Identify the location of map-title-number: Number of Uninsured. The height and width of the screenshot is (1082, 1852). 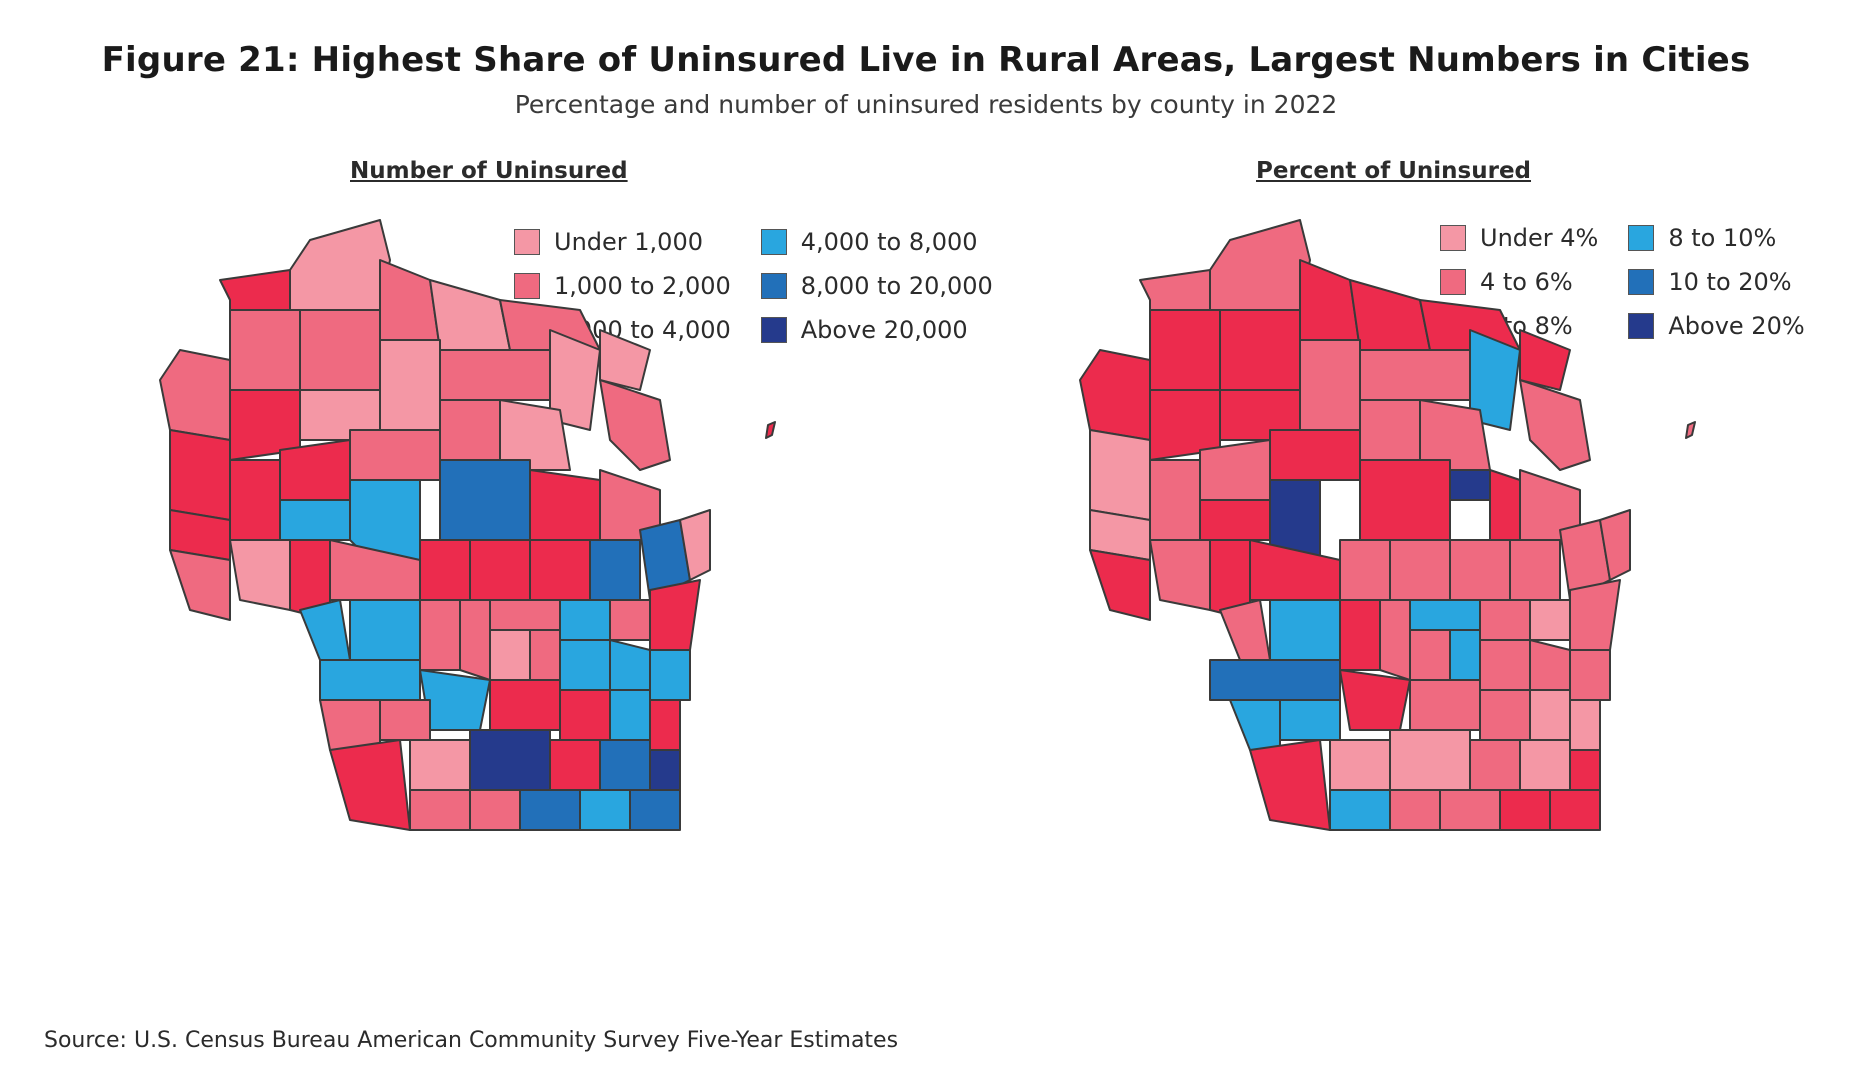
(489, 171).